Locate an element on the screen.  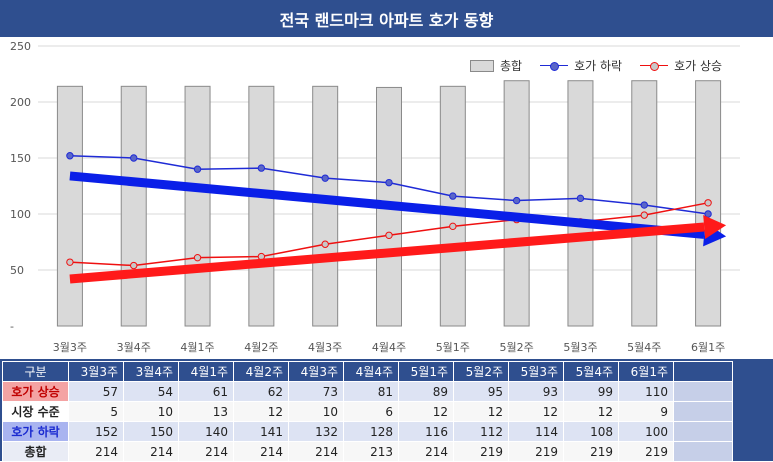
y-tick-label: - is located at coordinates (12, 326).